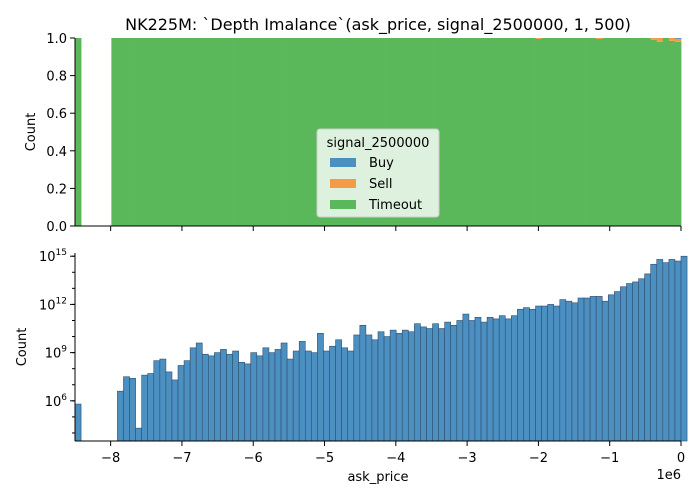 The width and height of the screenshot is (700, 500). I want to click on bottom-x-tick-label: −6, so click(253, 458).